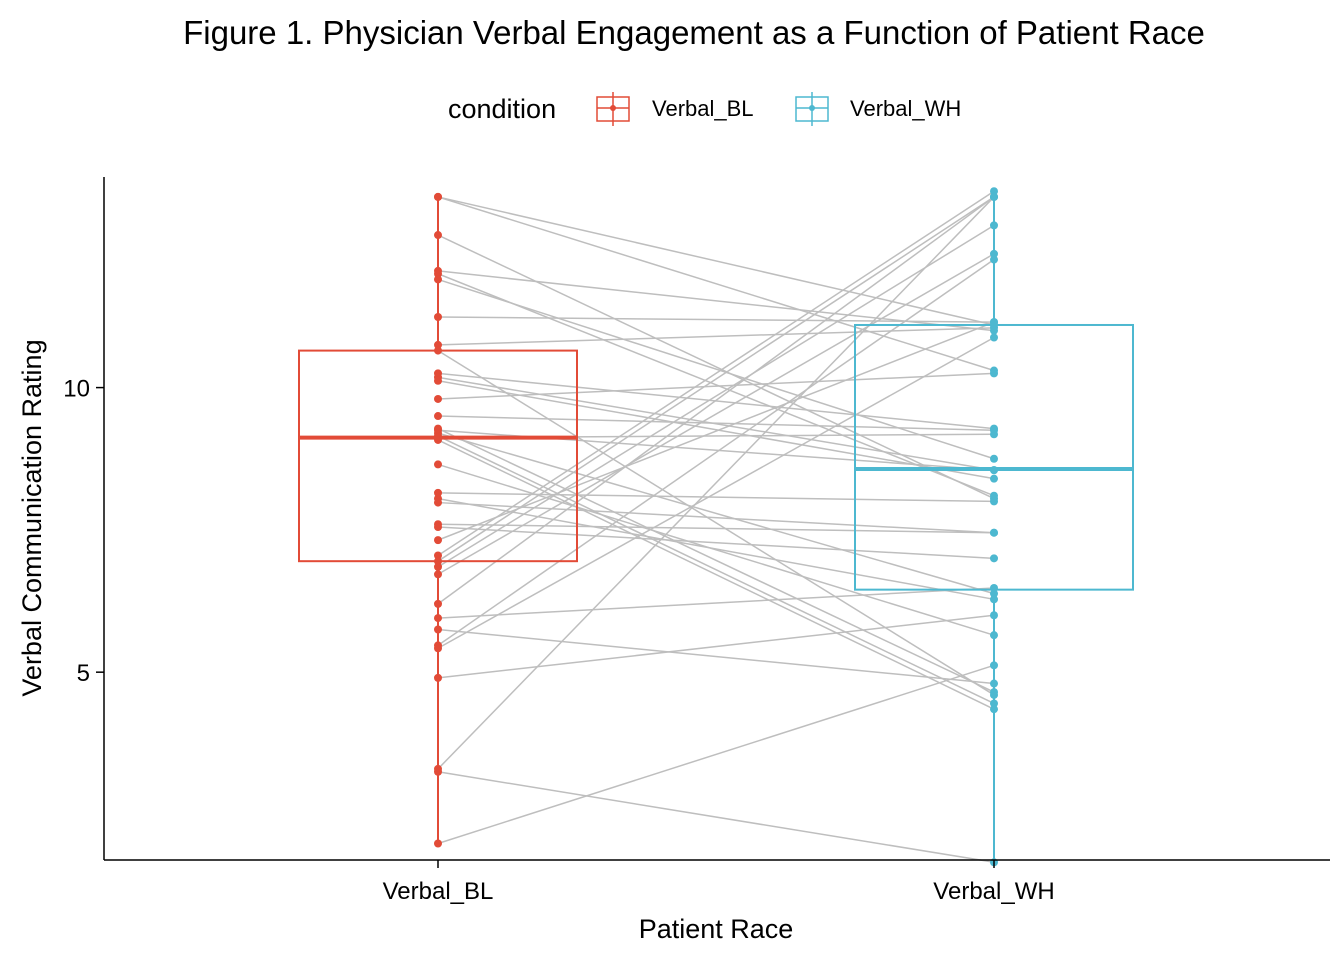 Image resolution: width=1344 pixels, height=960 pixels. I want to click on legend-label-verbal-wh: Verbal_WH, so click(905, 108).